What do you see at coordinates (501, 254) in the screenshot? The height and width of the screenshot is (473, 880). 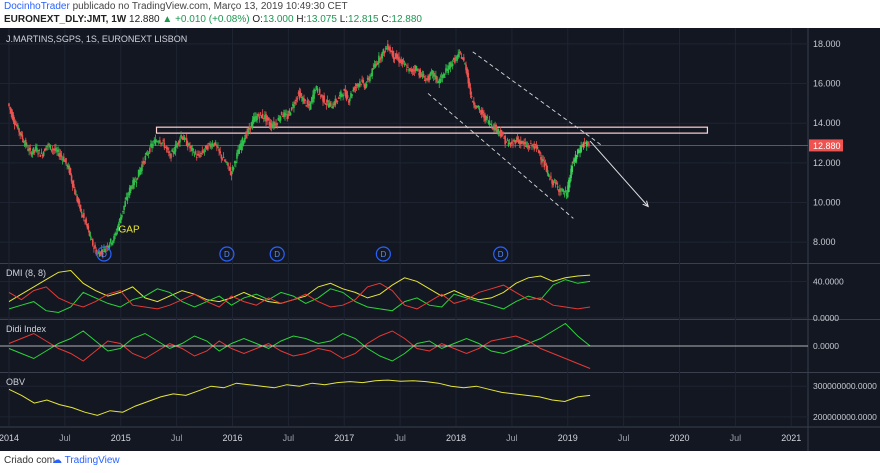 I see `dividend-marker-label: D` at bounding box center [501, 254].